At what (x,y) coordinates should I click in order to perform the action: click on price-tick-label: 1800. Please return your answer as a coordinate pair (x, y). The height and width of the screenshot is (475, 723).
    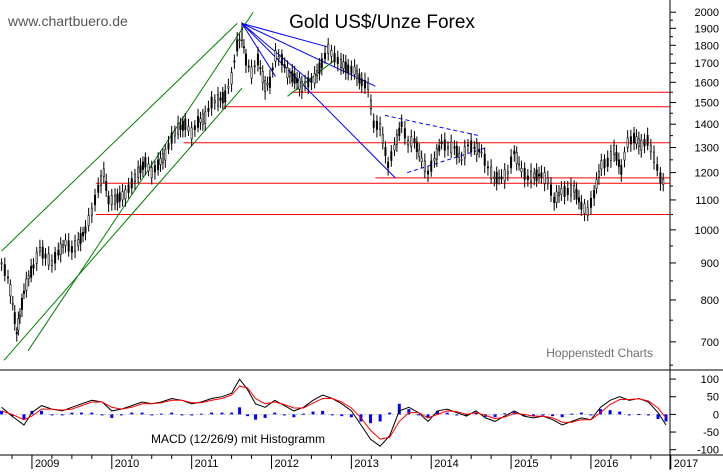
    Looking at the image, I should click on (707, 46).